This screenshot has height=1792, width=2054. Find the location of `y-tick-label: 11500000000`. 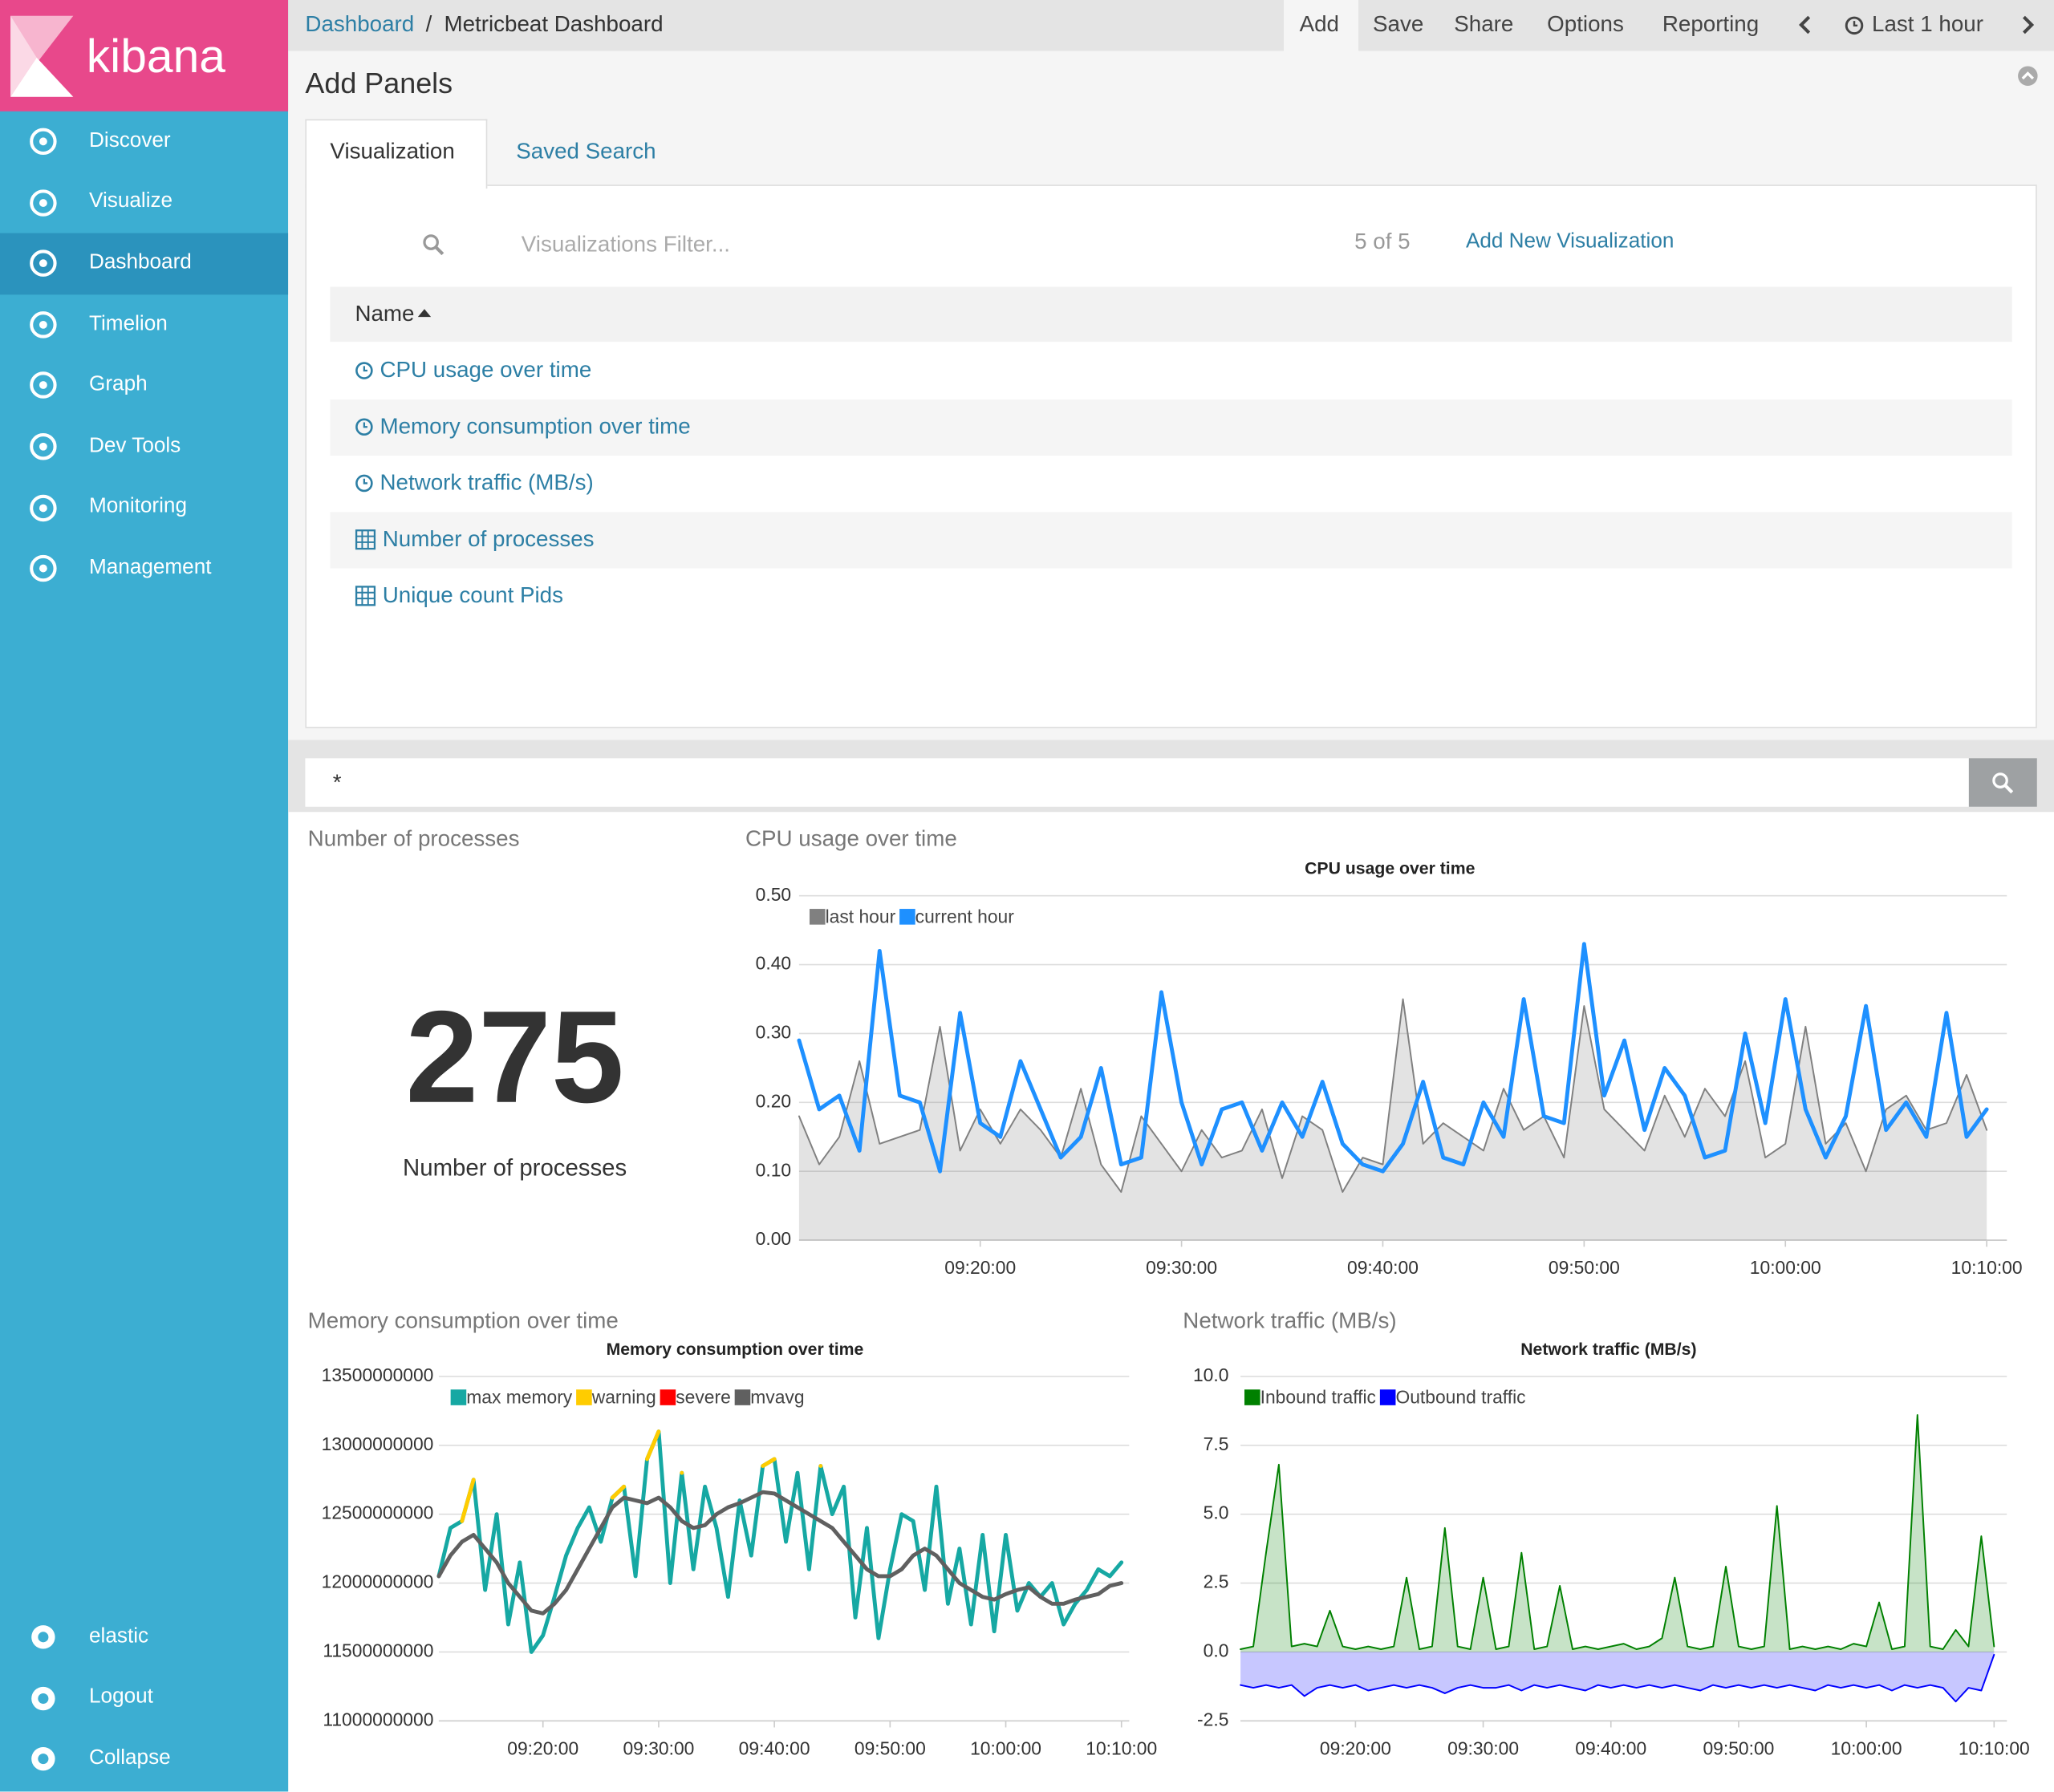

y-tick-label: 11500000000 is located at coordinates (378, 1650).